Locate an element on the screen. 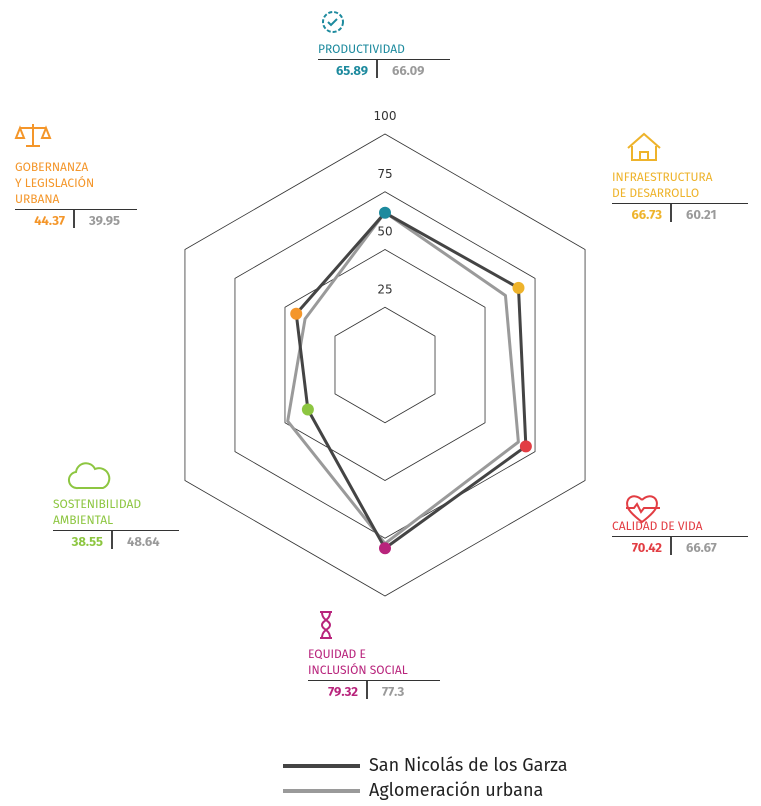  axis-block: PRODUCTIVIDAD 65.89 66.09 is located at coordinates (384, 60).